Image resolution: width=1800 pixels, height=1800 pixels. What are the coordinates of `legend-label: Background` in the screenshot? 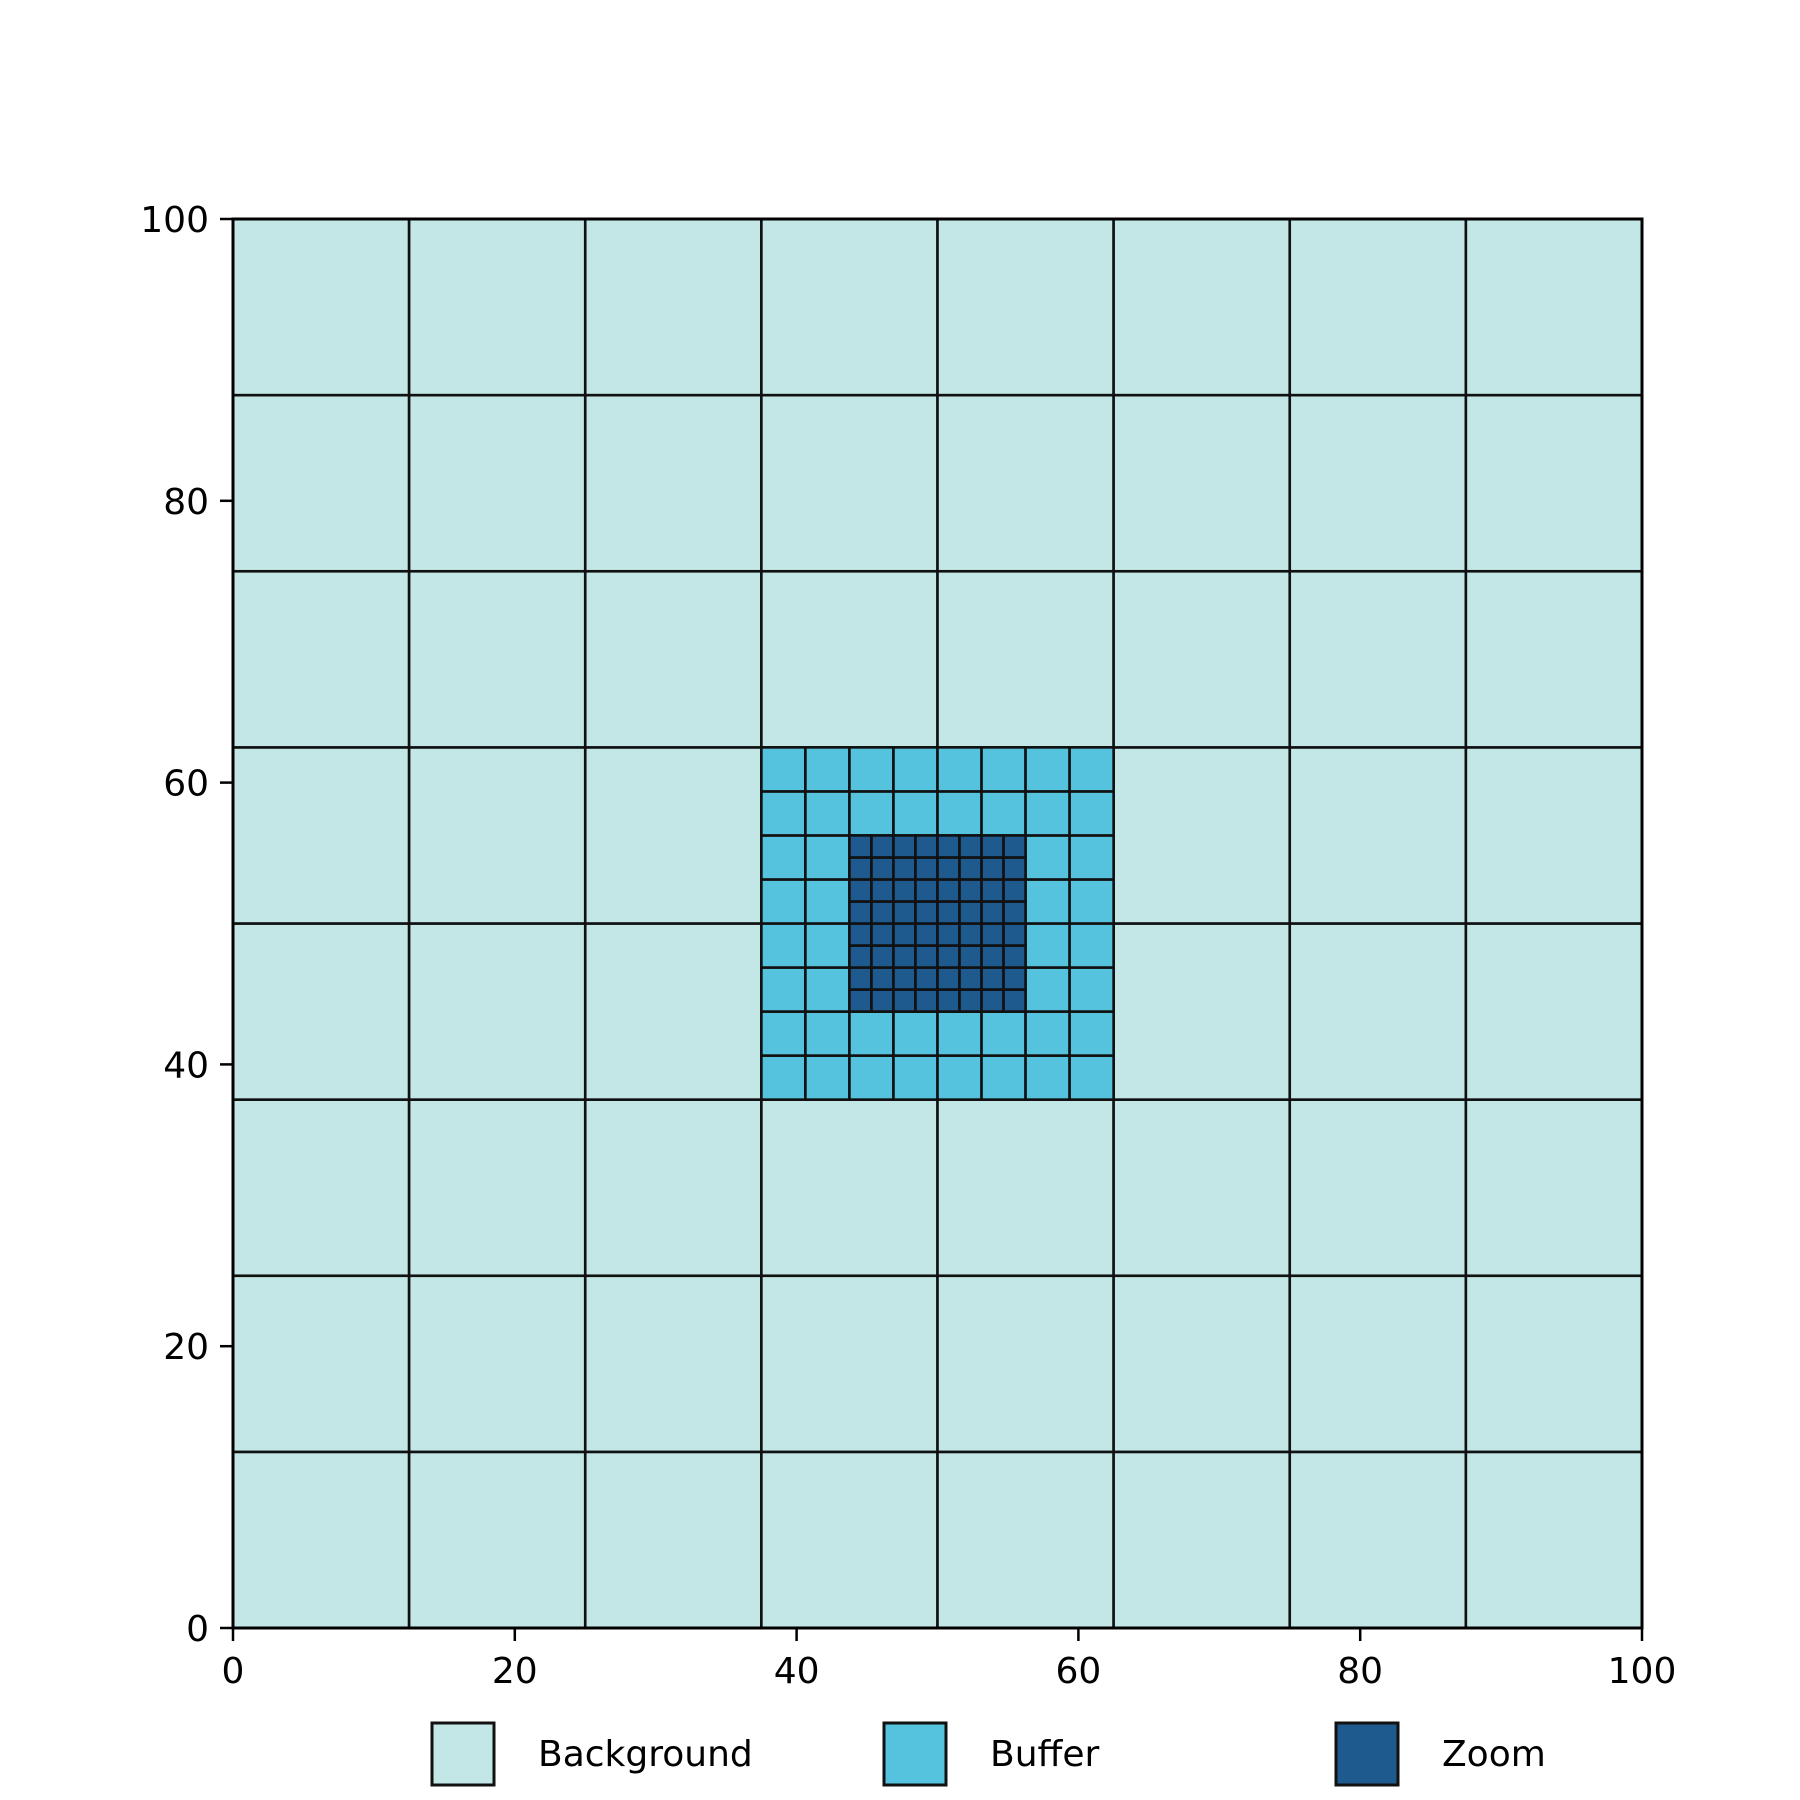 It's located at (645, 1754).